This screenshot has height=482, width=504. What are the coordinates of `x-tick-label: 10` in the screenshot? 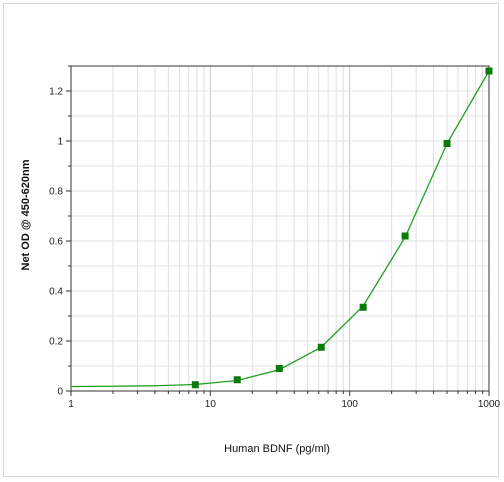 It's located at (211, 404).